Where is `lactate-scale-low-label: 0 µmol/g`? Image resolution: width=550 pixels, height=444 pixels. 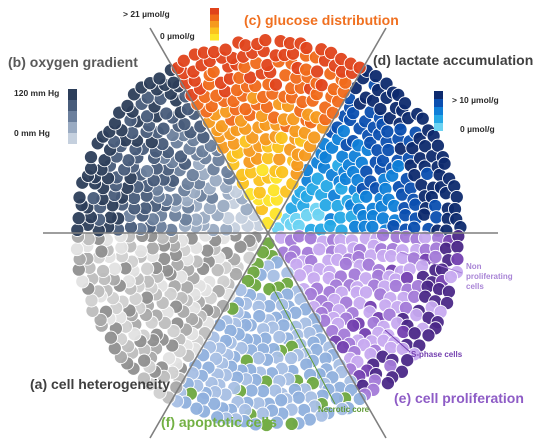
lactate-scale-low-label: 0 µmol/g is located at coordinates (477, 129).